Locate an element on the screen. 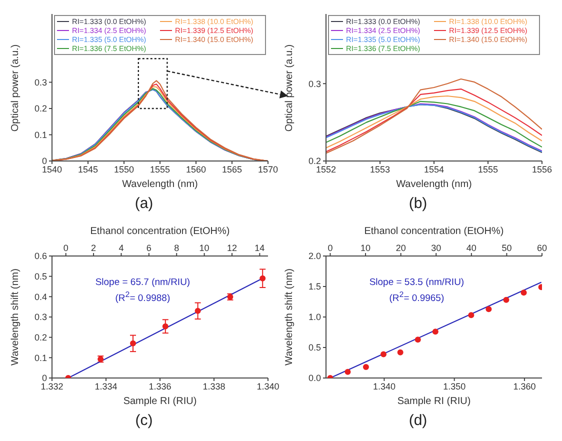  x2-tick-label: 8 is located at coordinates (177, 248).